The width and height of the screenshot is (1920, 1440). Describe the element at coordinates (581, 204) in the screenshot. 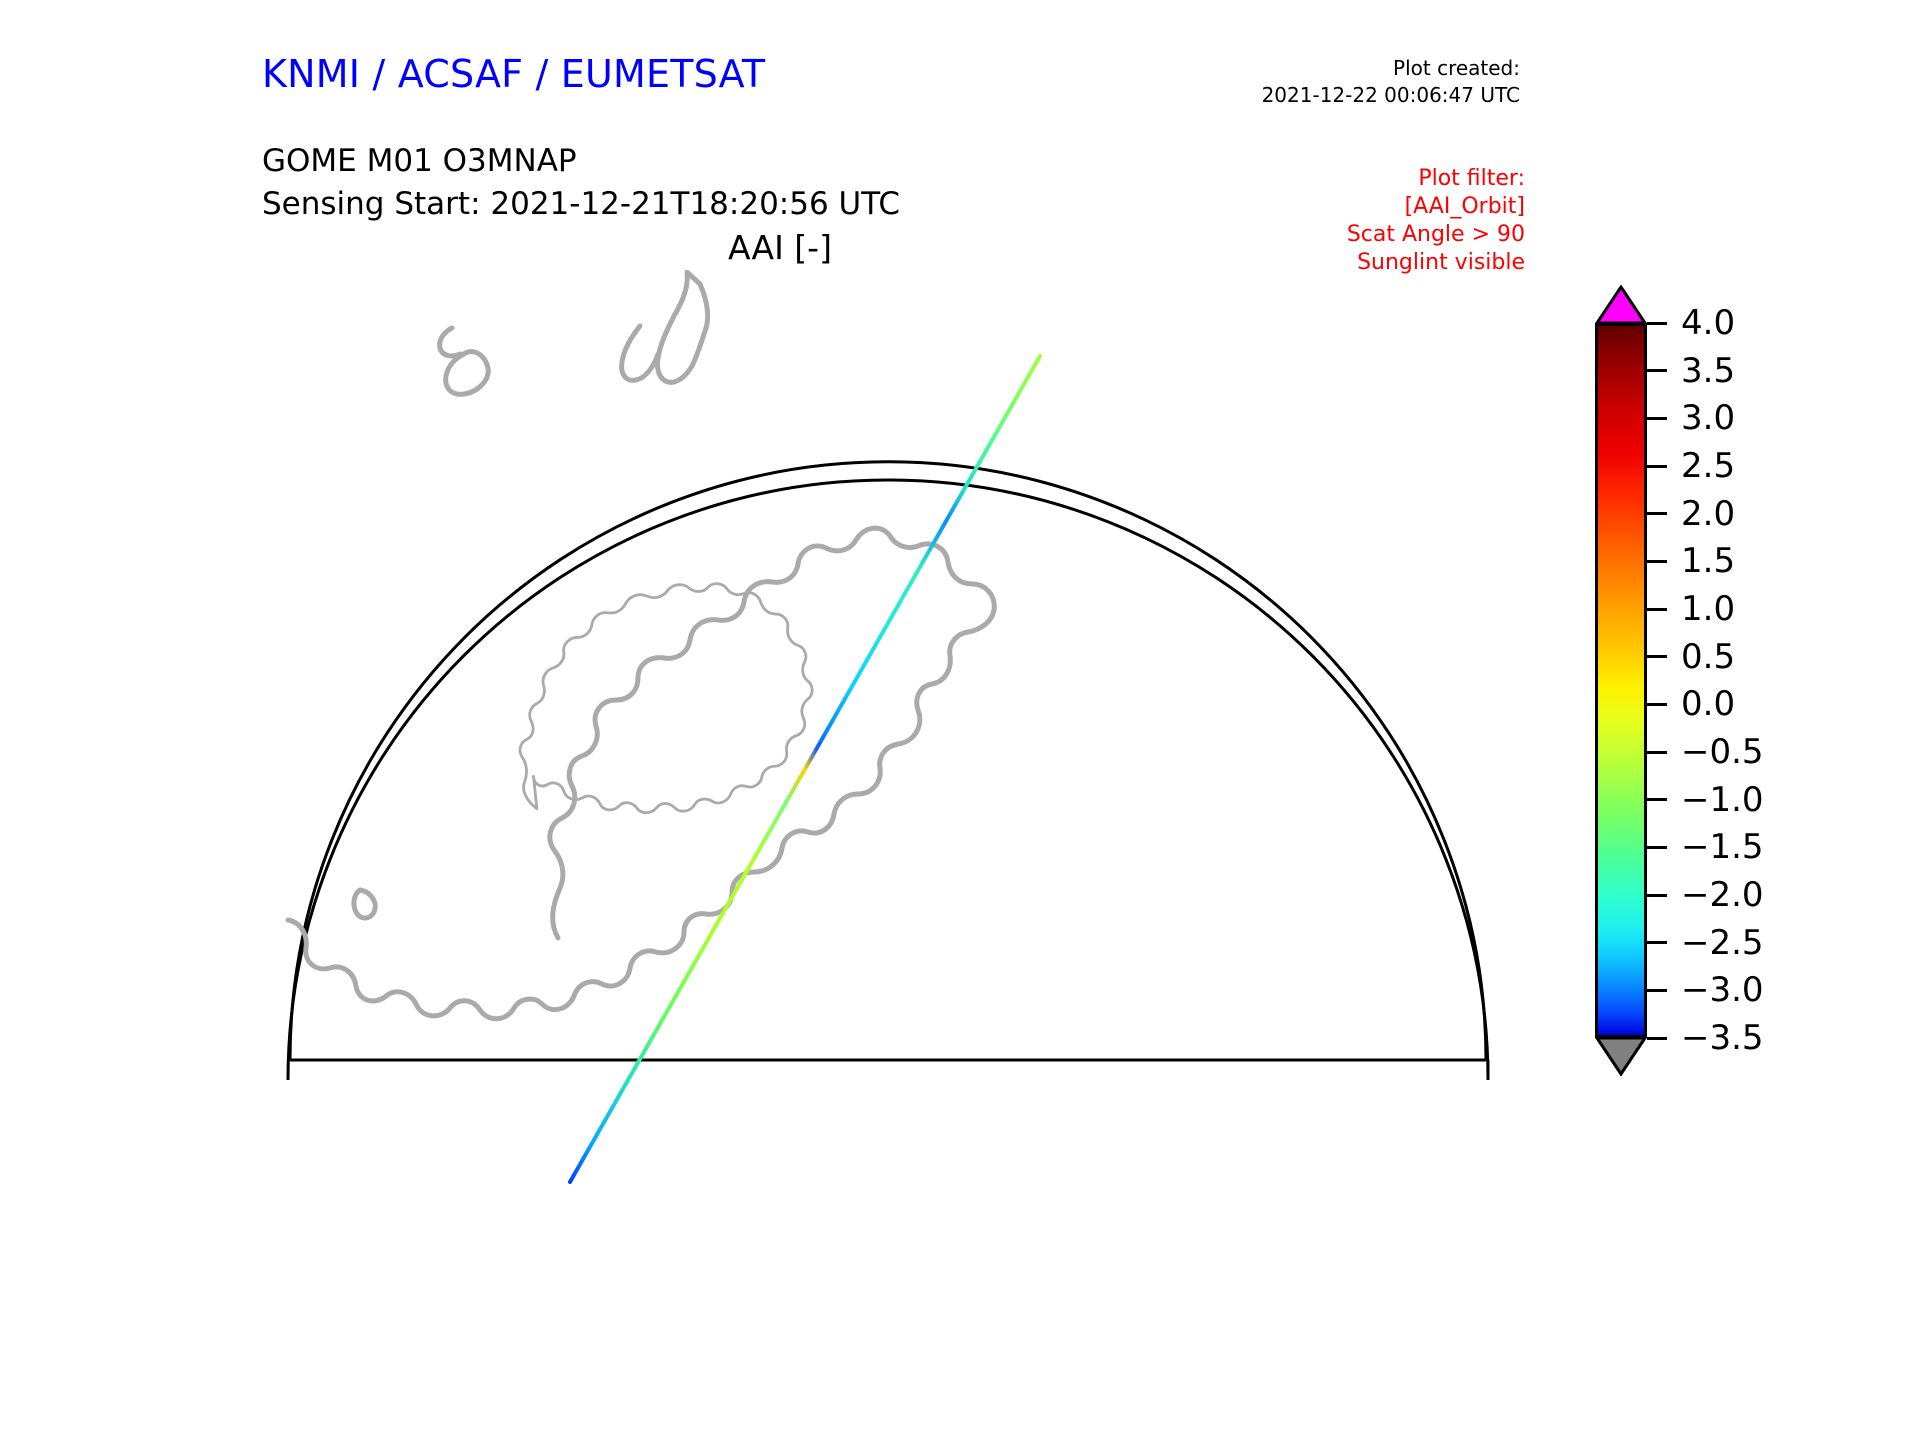

I see `sensing-start: Sensing Start: 2021-12-21T18:20:56 UTC` at that location.